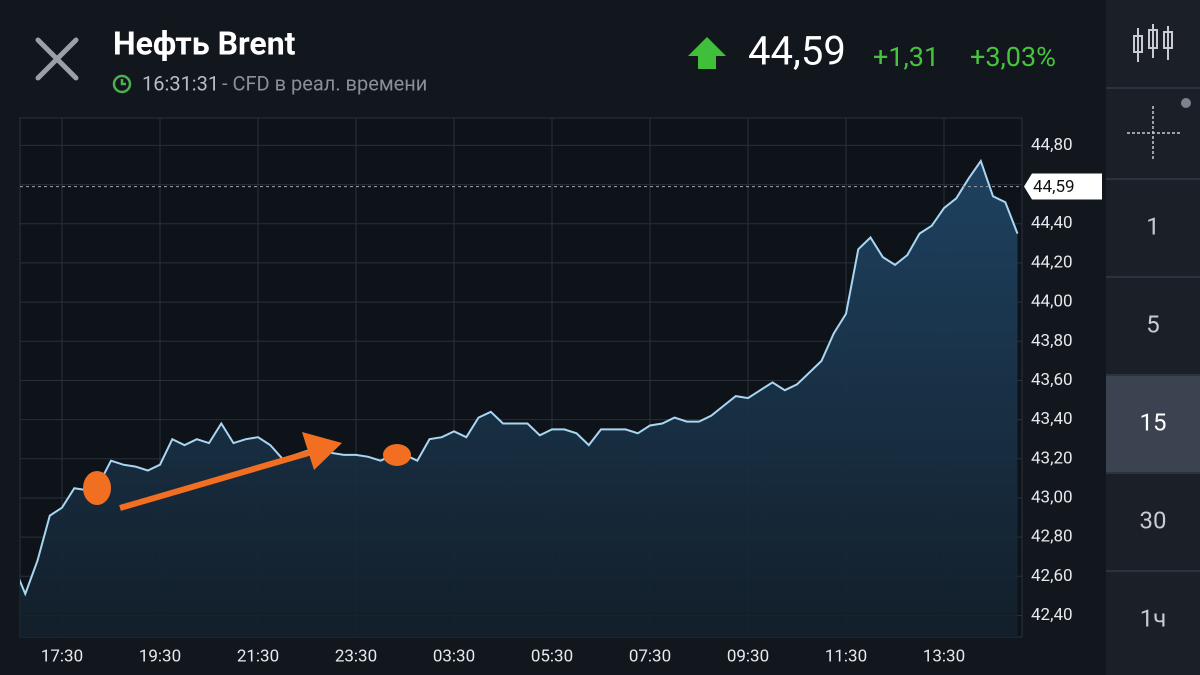 The width and height of the screenshot is (1200, 675). Describe the element at coordinates (1153, 226) in the screenshot. I see `interval-button: 1` at that location.